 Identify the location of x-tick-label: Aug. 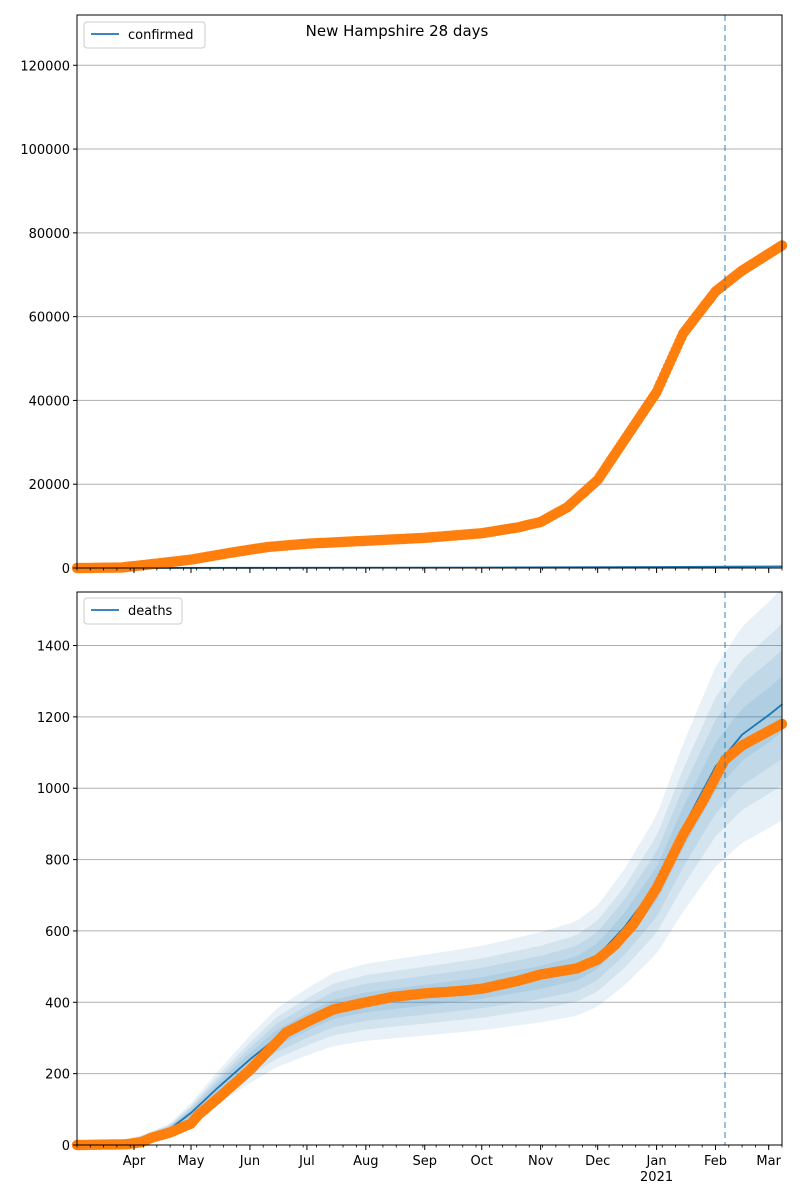
(365, 1161).